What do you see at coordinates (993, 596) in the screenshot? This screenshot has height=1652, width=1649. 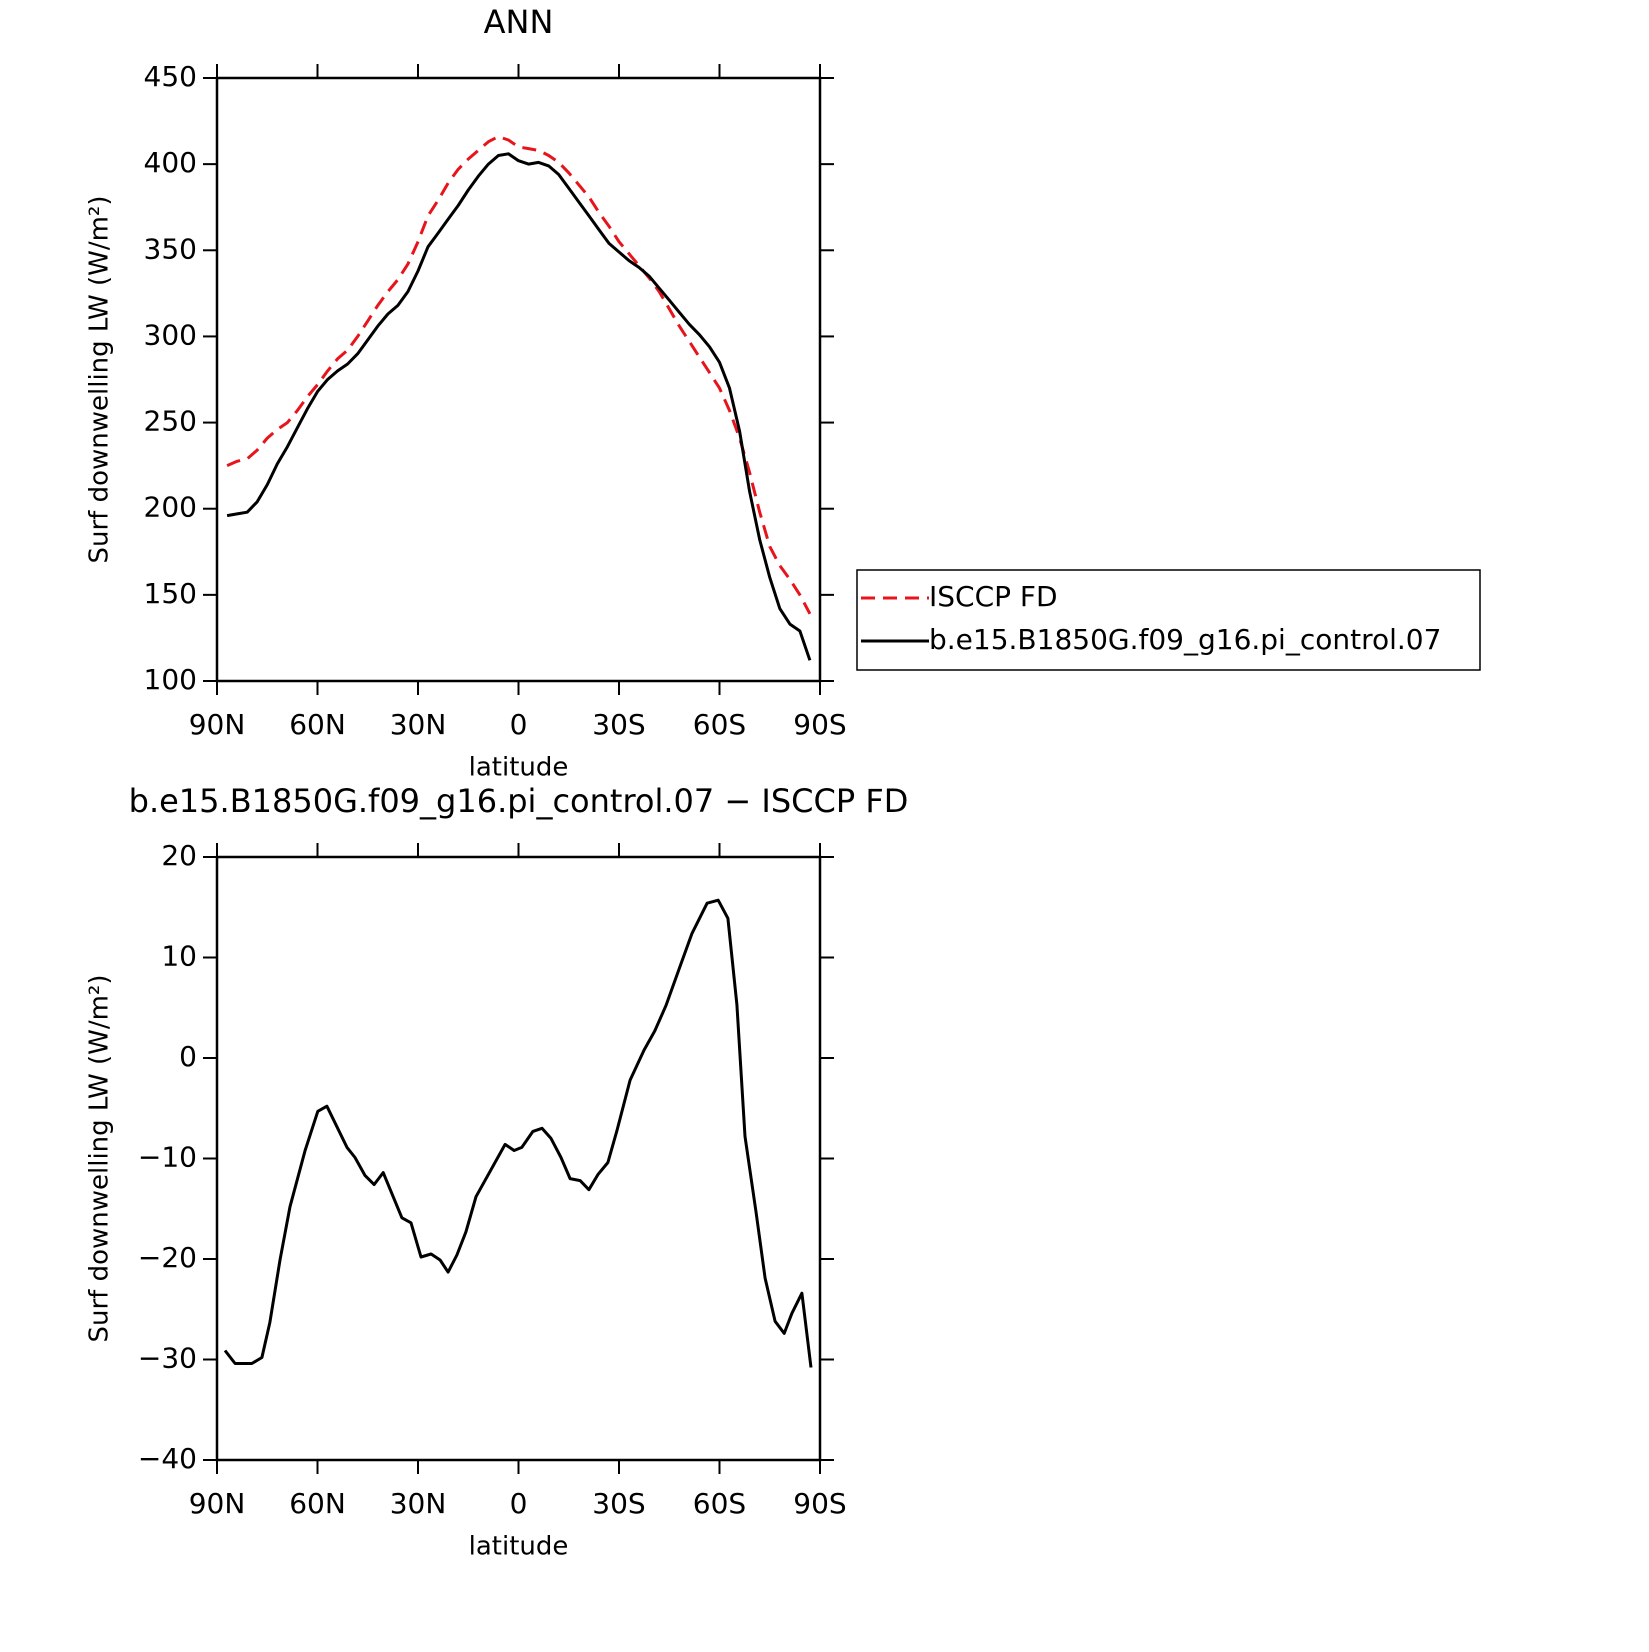 I see `legend-label: ISCCP FD` at bounding box center [993, 596].